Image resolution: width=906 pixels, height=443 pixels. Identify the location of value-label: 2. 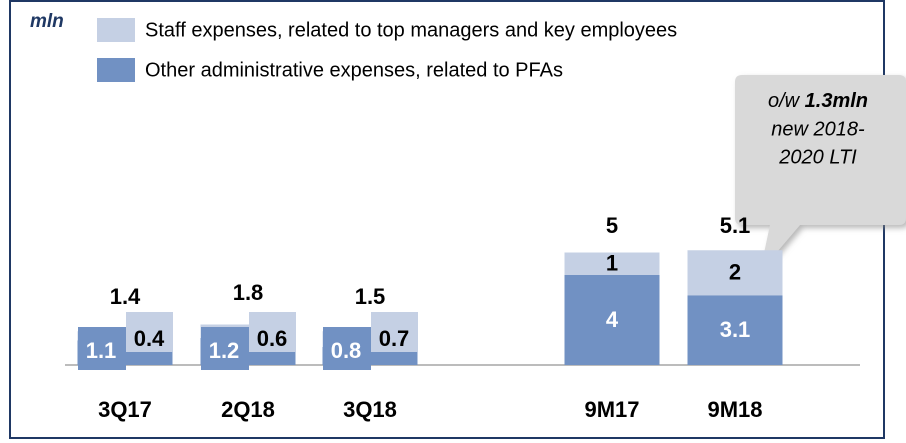
(735, 272).